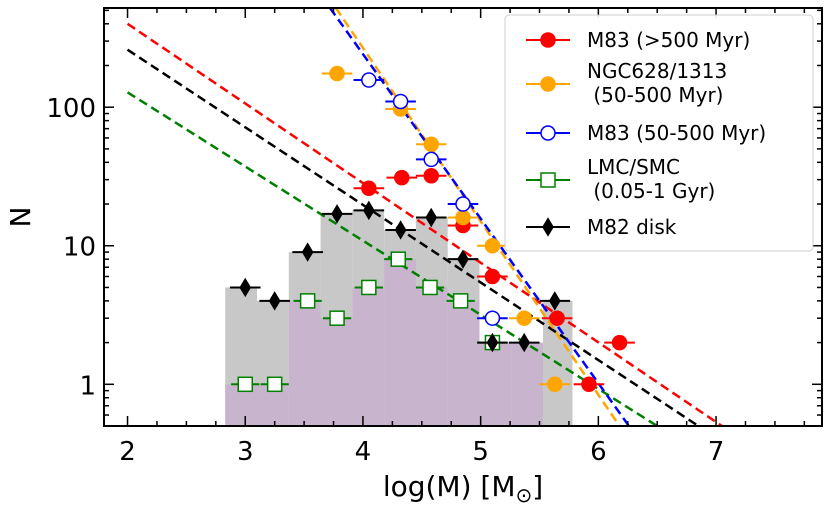 The image size is (830, 510). Describe the element at coordinates (598, 452) in the screenshot. I see `x-tick-label: 6` at that location.